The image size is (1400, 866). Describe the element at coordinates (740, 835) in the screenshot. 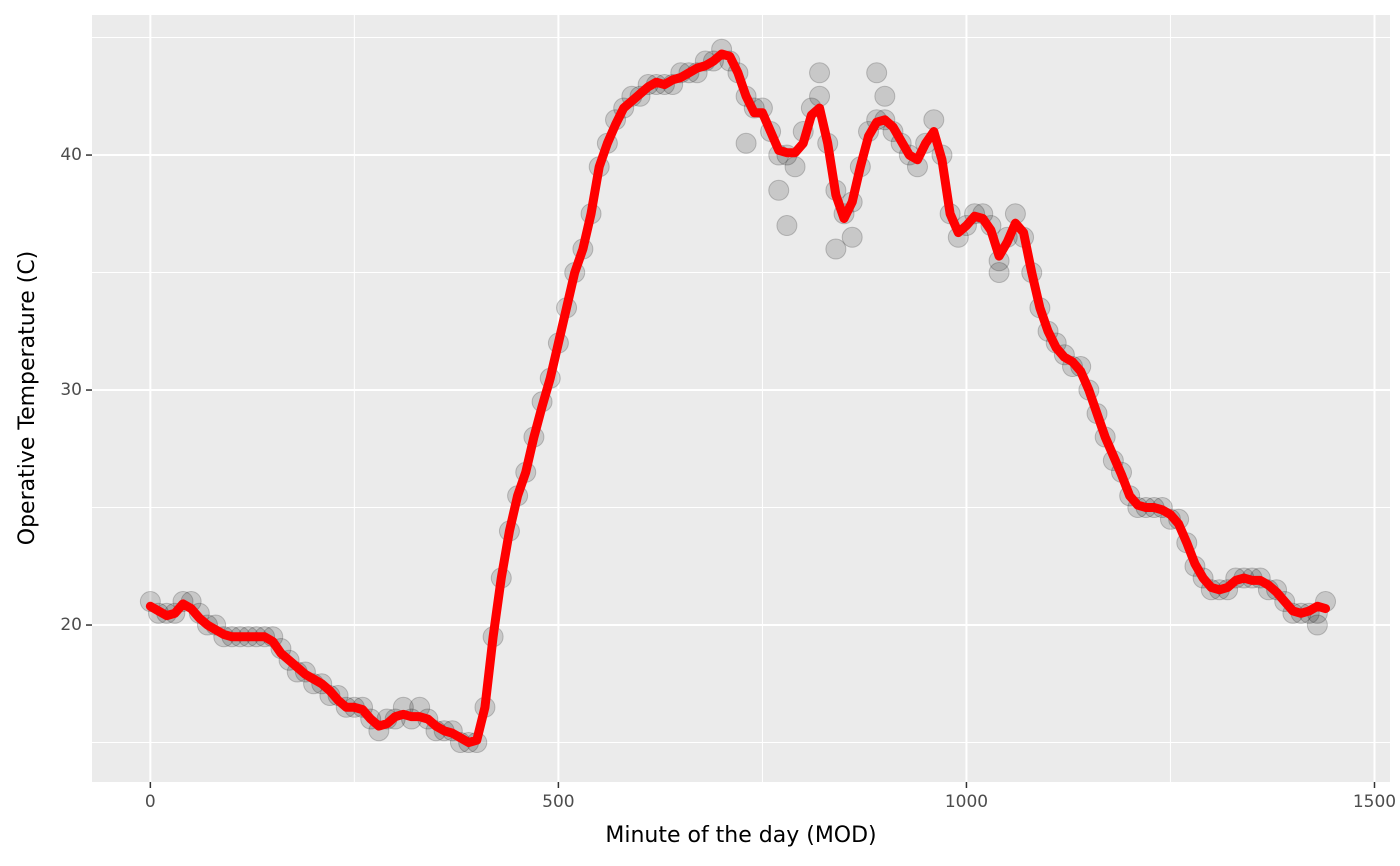

I see `x-axis-title: Minute of the day (MOD)` at that location.